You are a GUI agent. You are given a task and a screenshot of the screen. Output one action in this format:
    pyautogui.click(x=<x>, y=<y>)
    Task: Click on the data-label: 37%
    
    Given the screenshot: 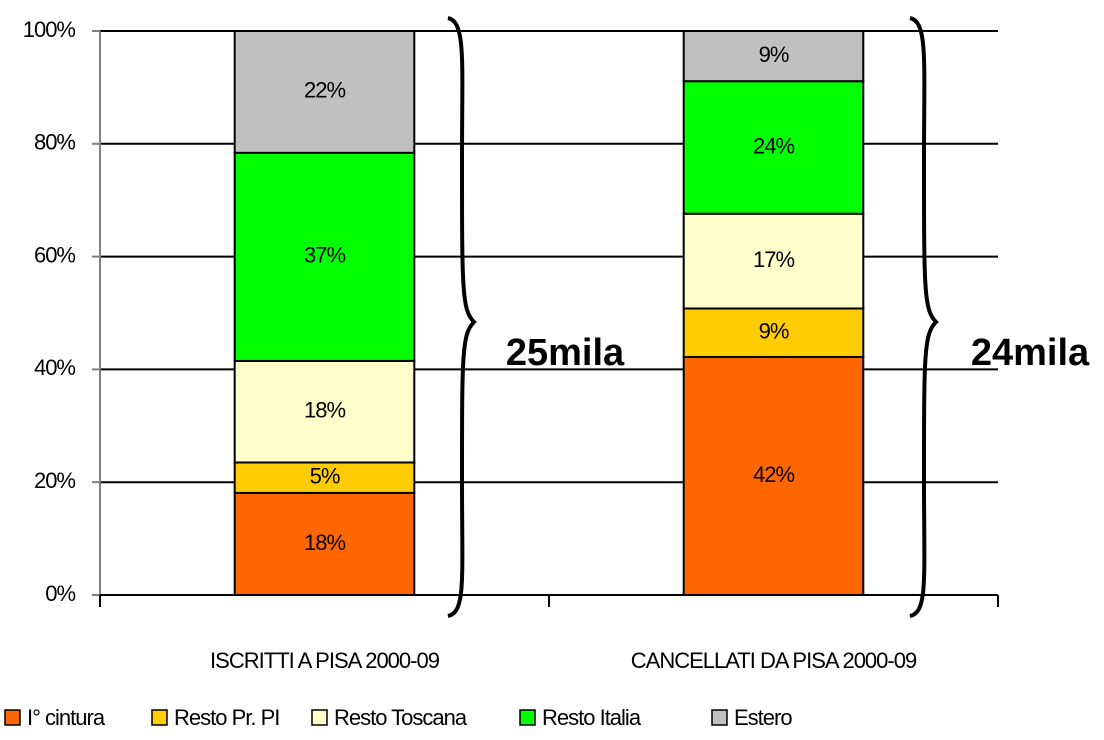 What is the action you would take?
    pyautogui.click(x=324, y=255)
    